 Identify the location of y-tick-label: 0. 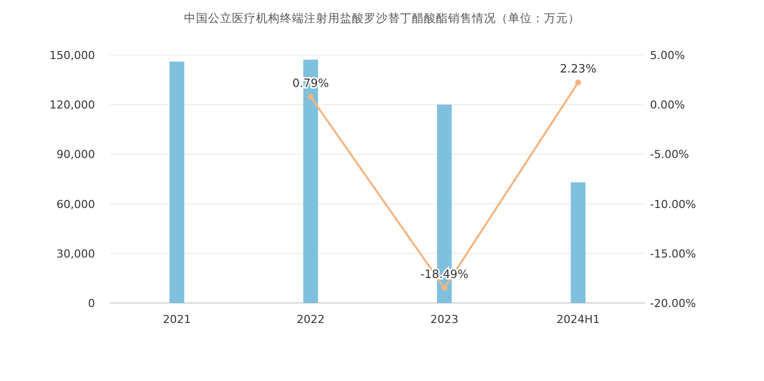
(91, 303).